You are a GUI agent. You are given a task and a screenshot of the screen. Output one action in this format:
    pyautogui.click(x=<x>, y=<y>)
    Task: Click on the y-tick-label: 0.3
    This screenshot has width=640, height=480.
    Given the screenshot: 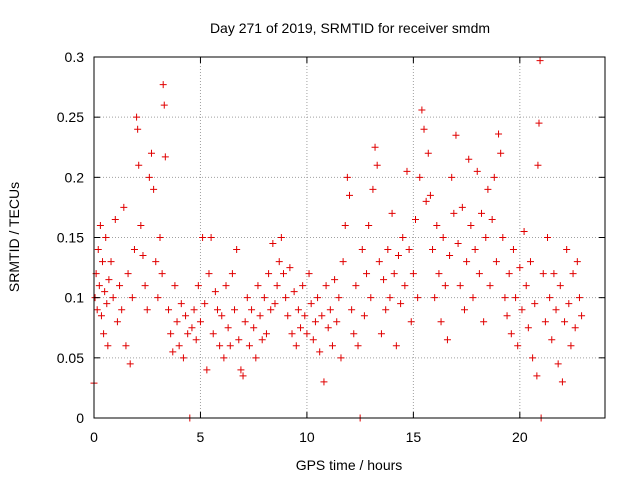 What is the action you would take?
    pyautogui.click(x=75, y=57)
    